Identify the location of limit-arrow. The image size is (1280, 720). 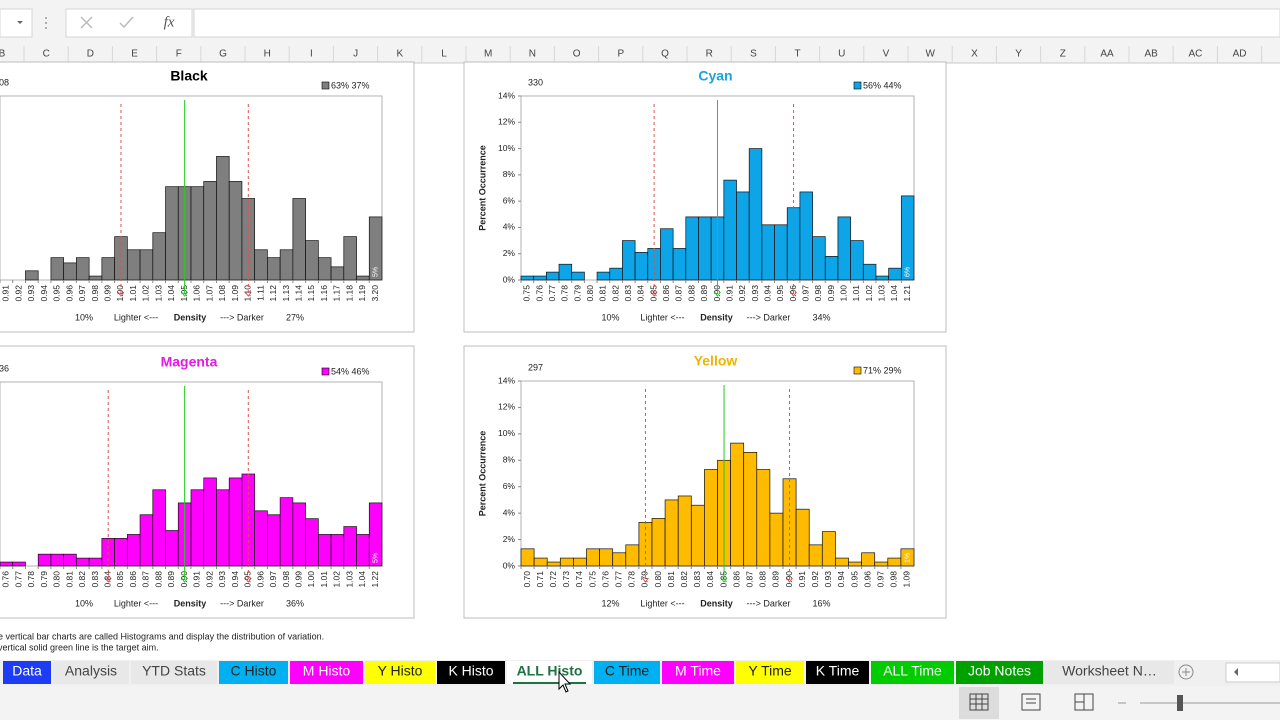
(793, 294).